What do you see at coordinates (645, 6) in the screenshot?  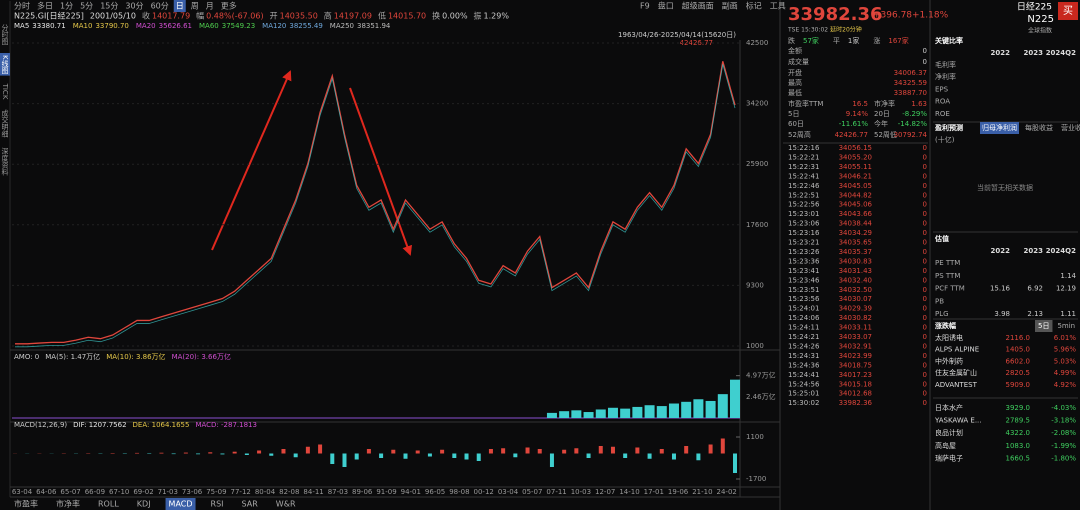 I see `tool-button: F9` at bounding box center [645, 6].